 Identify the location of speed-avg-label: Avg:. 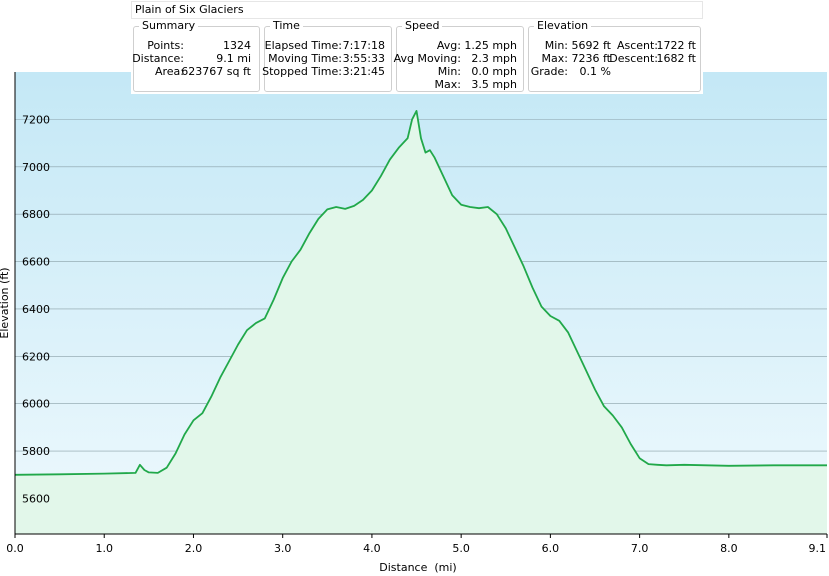
(448, 45).